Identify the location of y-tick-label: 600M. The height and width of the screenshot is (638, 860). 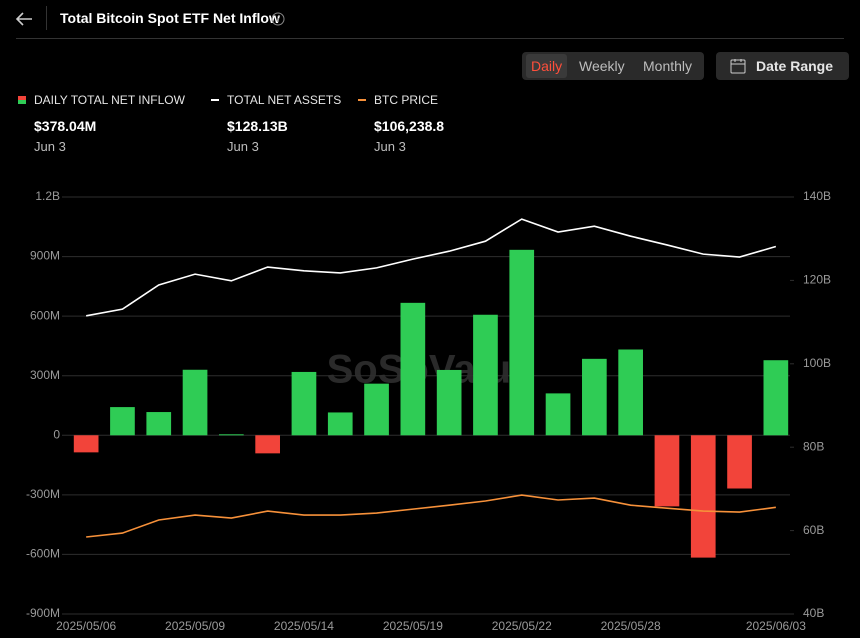
(45, 315).